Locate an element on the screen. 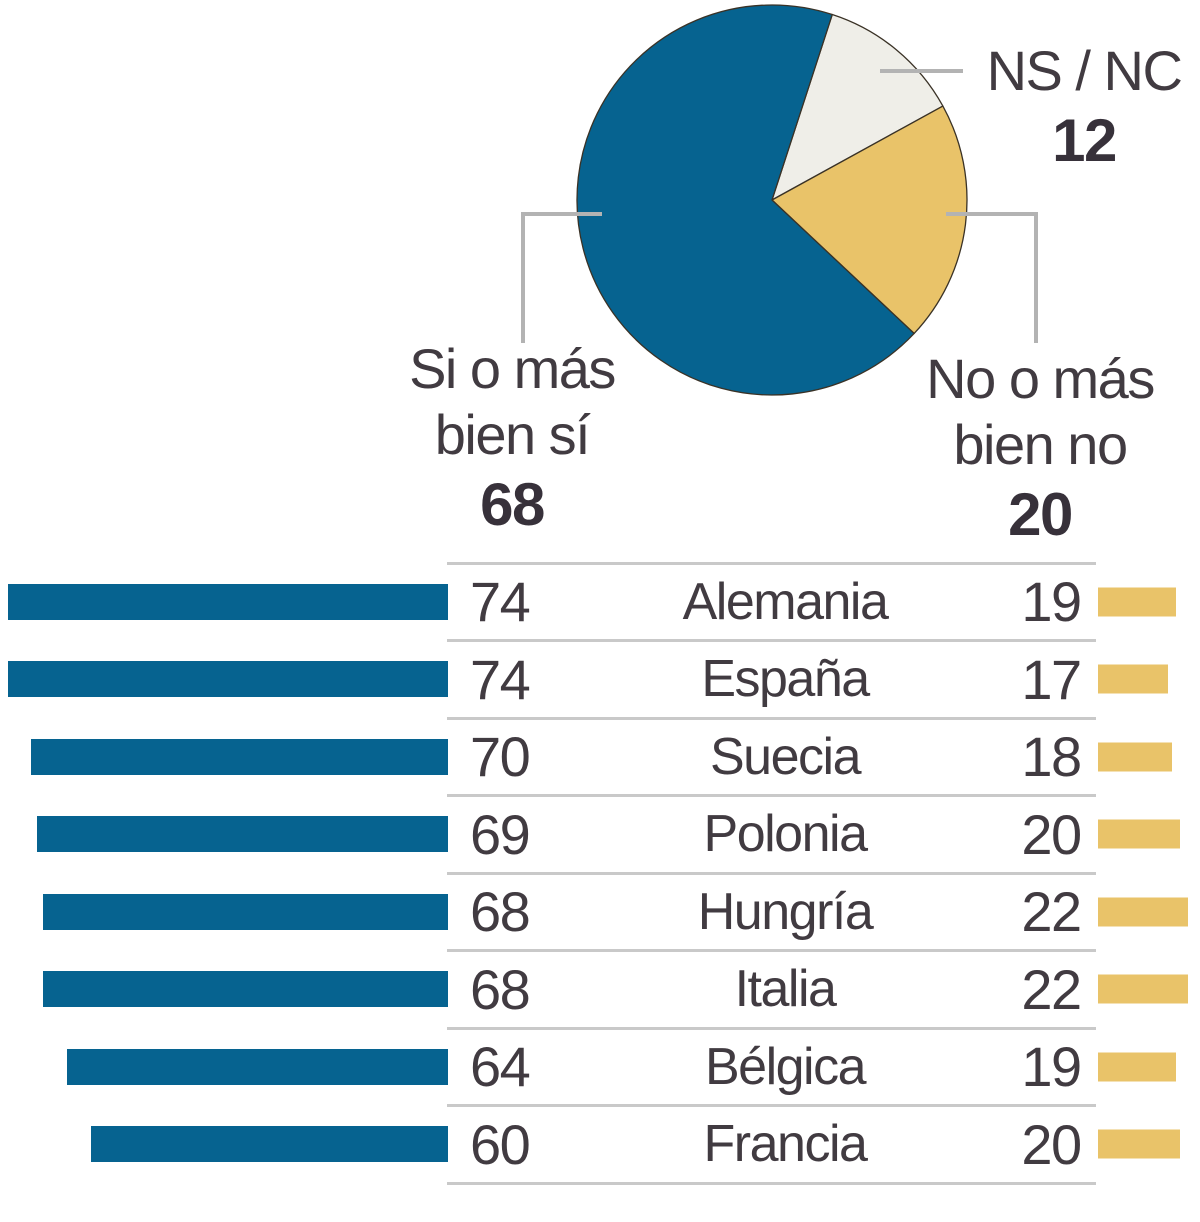  country-name: Polonia is located at coordinates (785, 834).